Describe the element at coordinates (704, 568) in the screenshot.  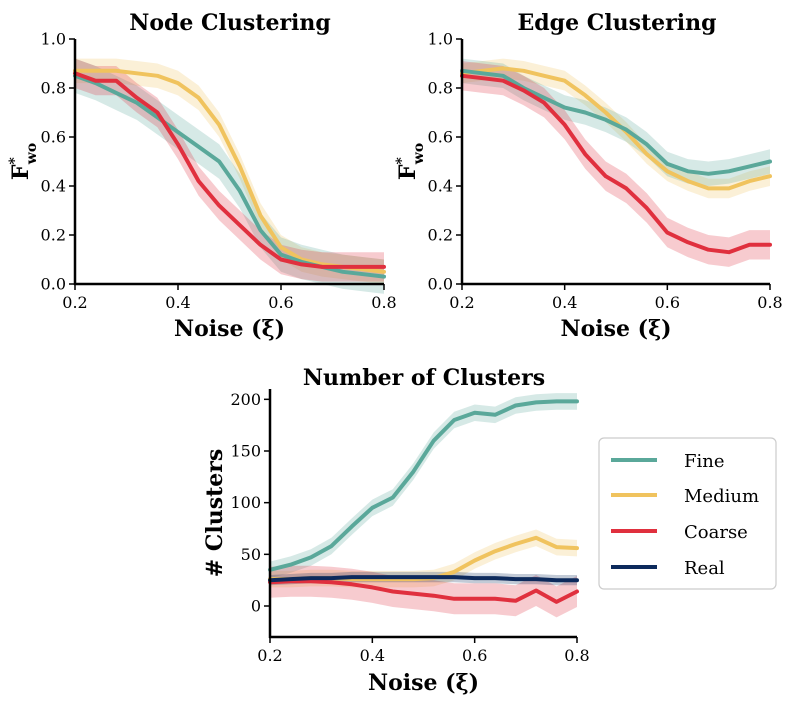
I see `legend-label: Real` at that location.